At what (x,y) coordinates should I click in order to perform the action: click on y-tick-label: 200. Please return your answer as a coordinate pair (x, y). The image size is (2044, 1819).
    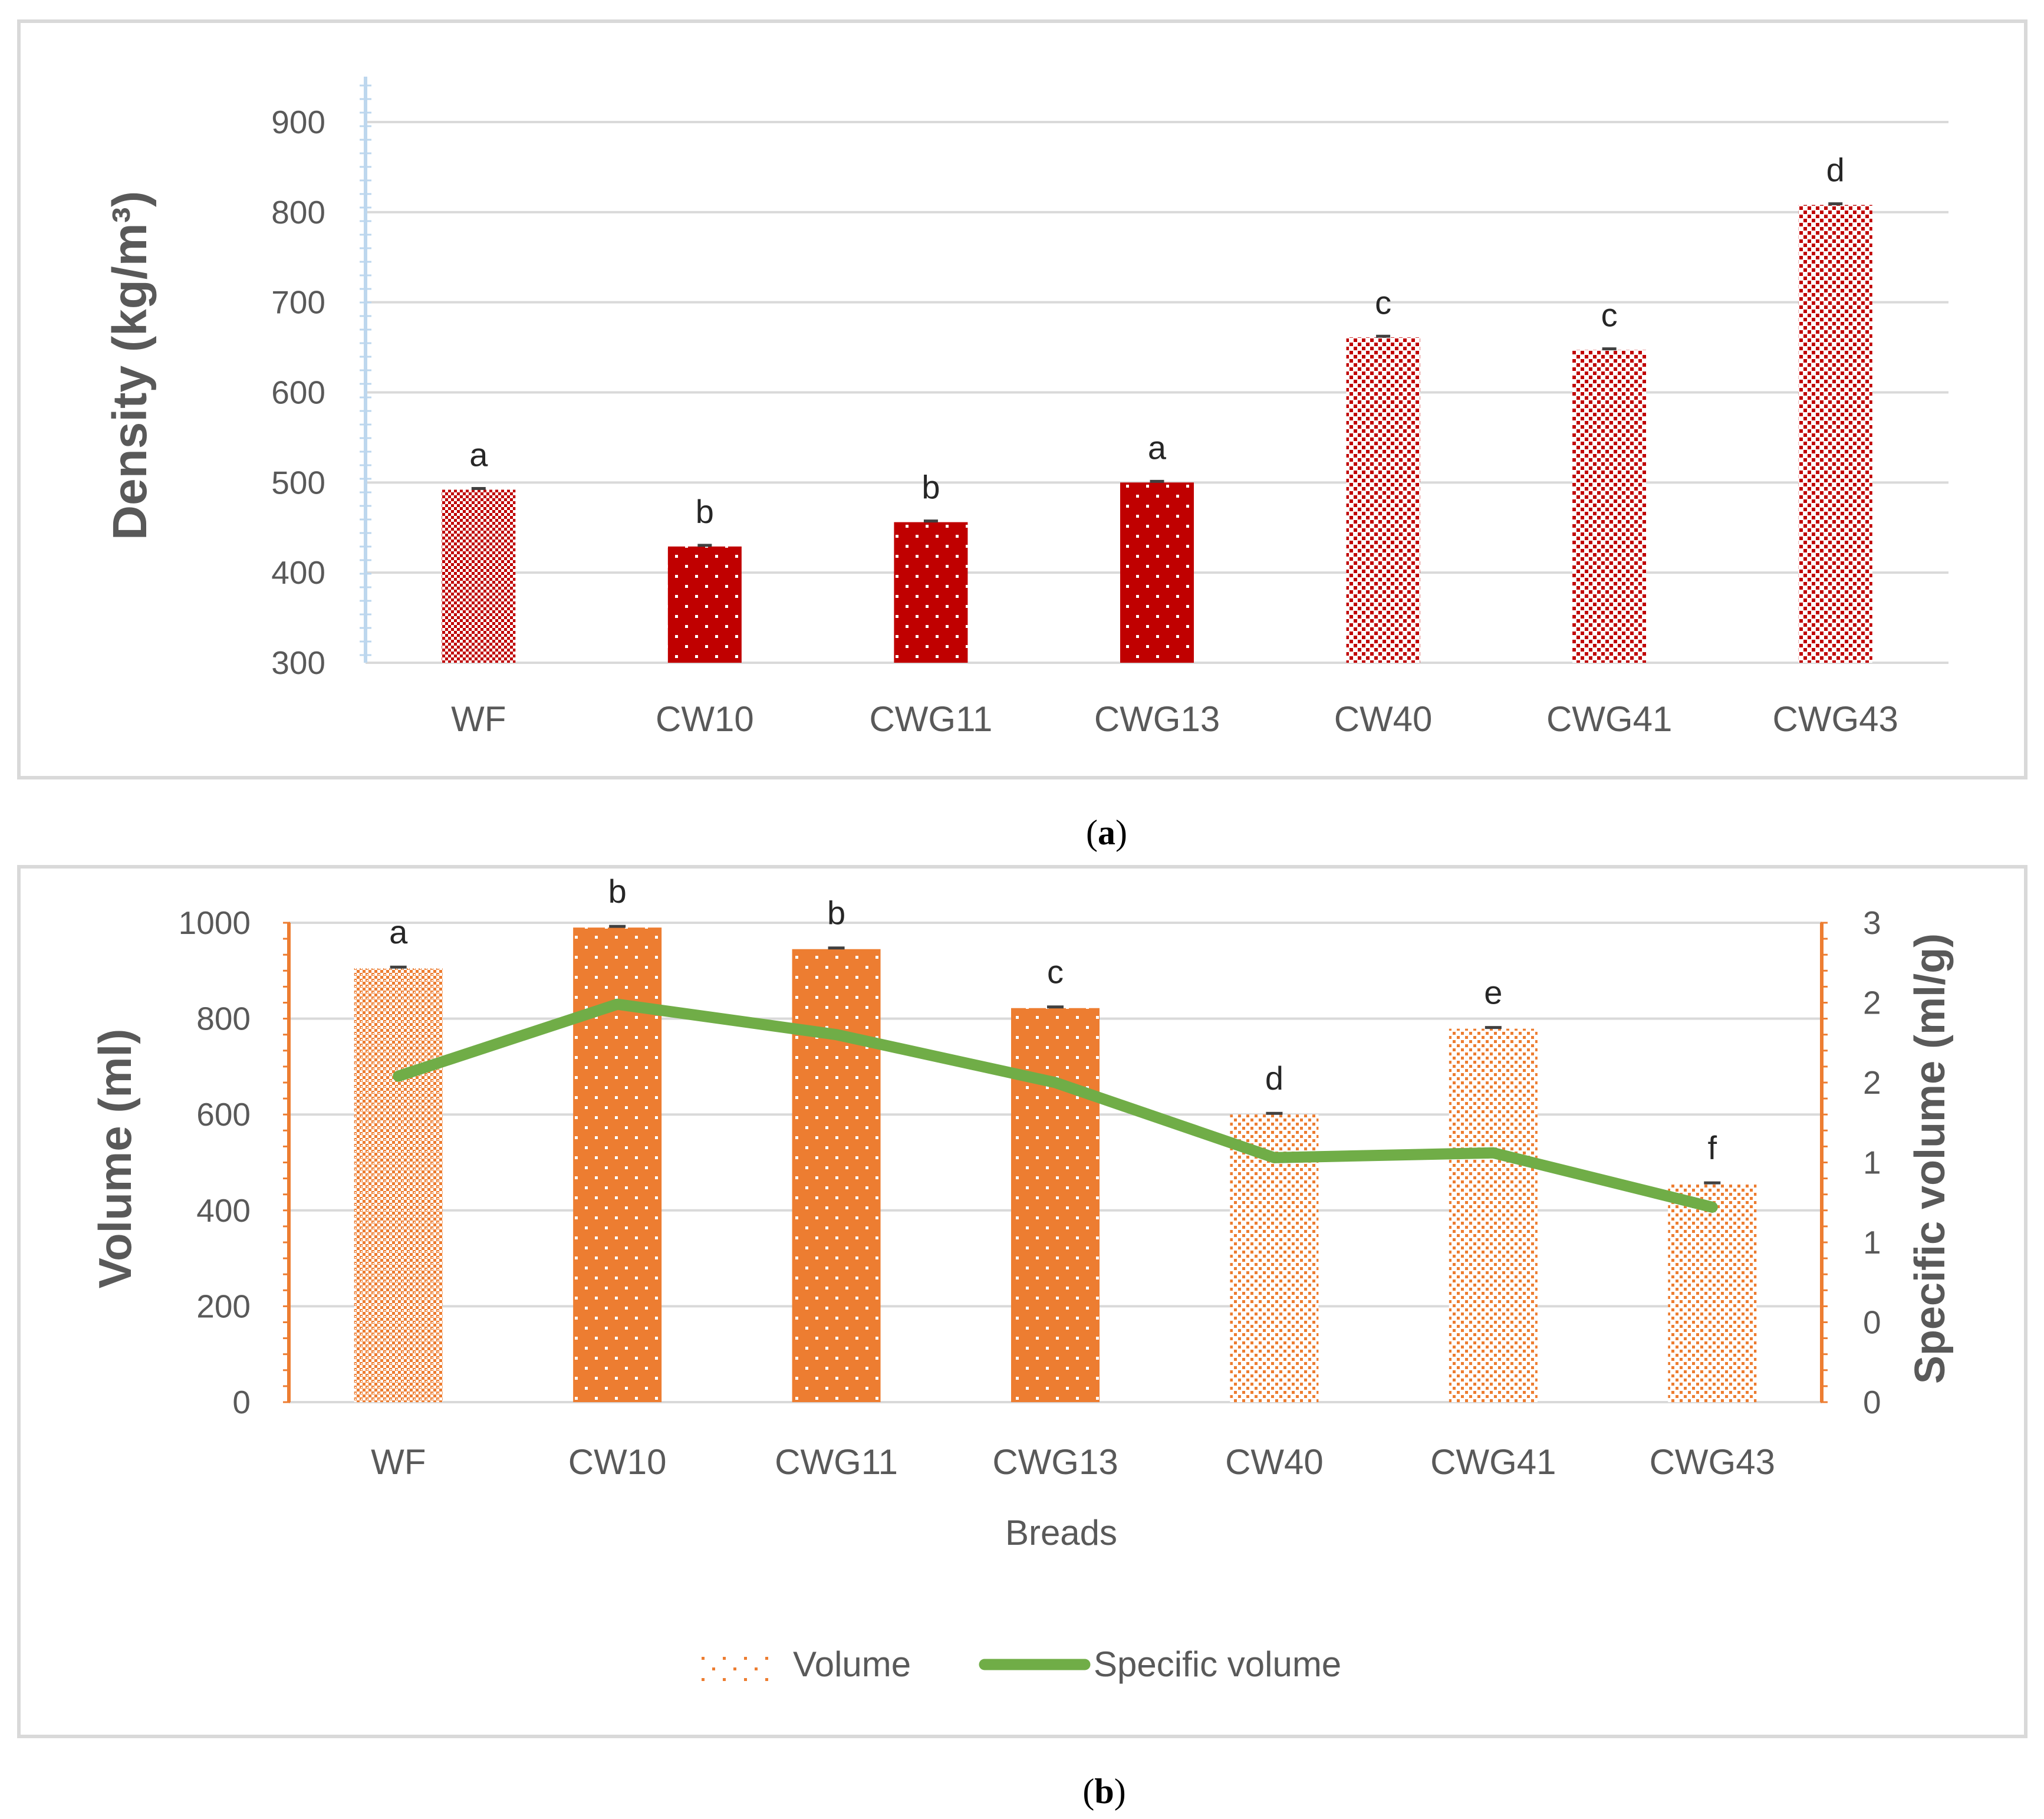
    Looking at the image, I should click on (223, 1306).